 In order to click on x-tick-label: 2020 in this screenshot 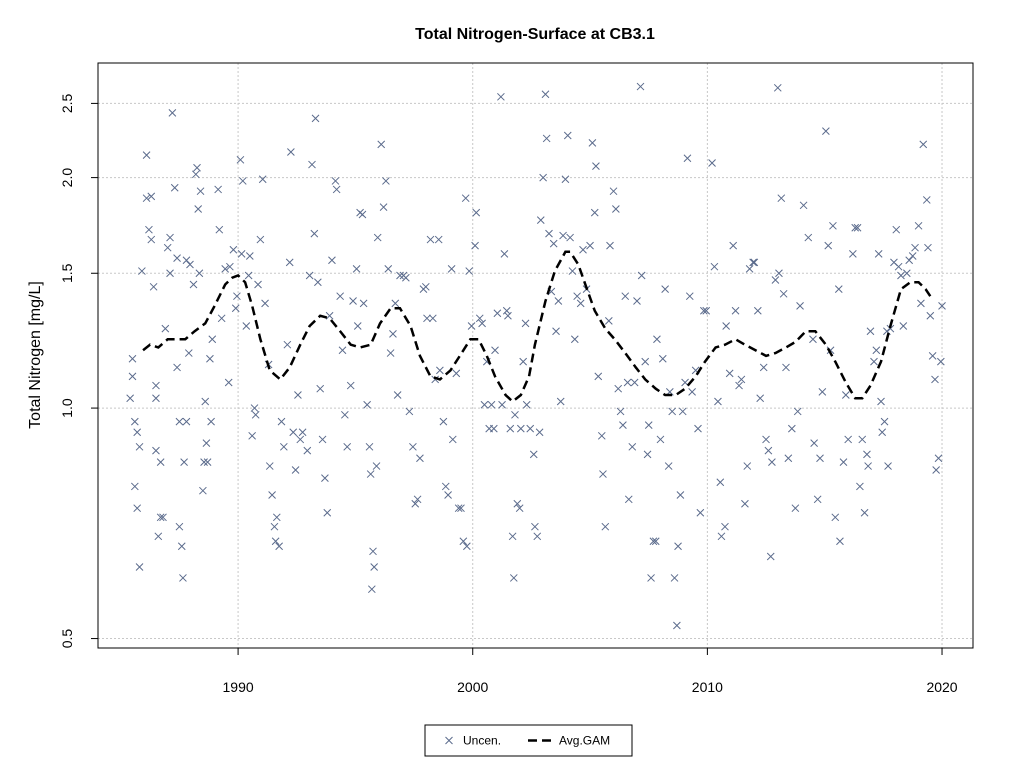, I will do `click(941, 687)`.